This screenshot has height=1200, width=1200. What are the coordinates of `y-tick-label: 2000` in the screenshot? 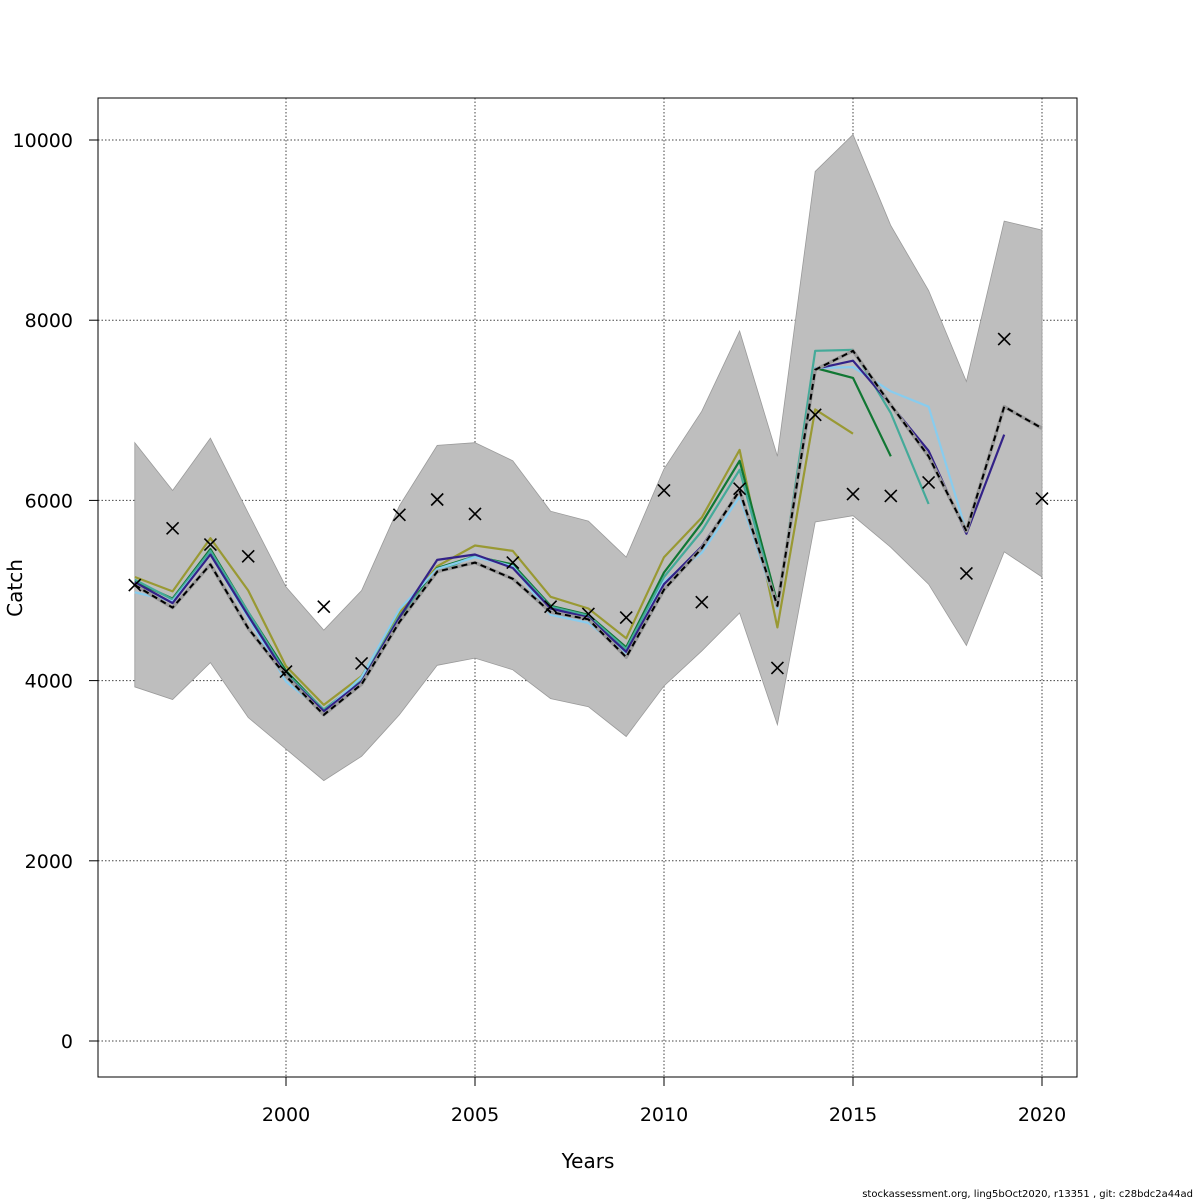 It's located at (49, 862).